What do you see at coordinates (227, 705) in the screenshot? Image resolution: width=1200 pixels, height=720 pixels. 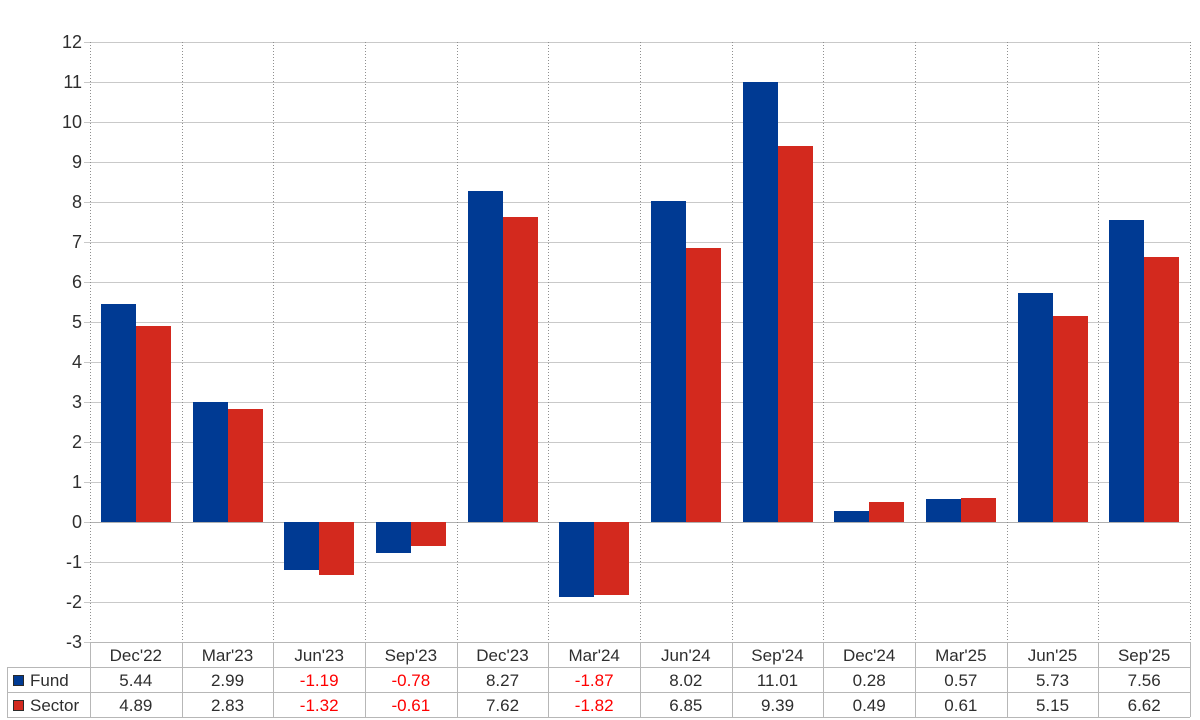 I see `sector-value-cell: 2.83` at bounding box center [227, 705].